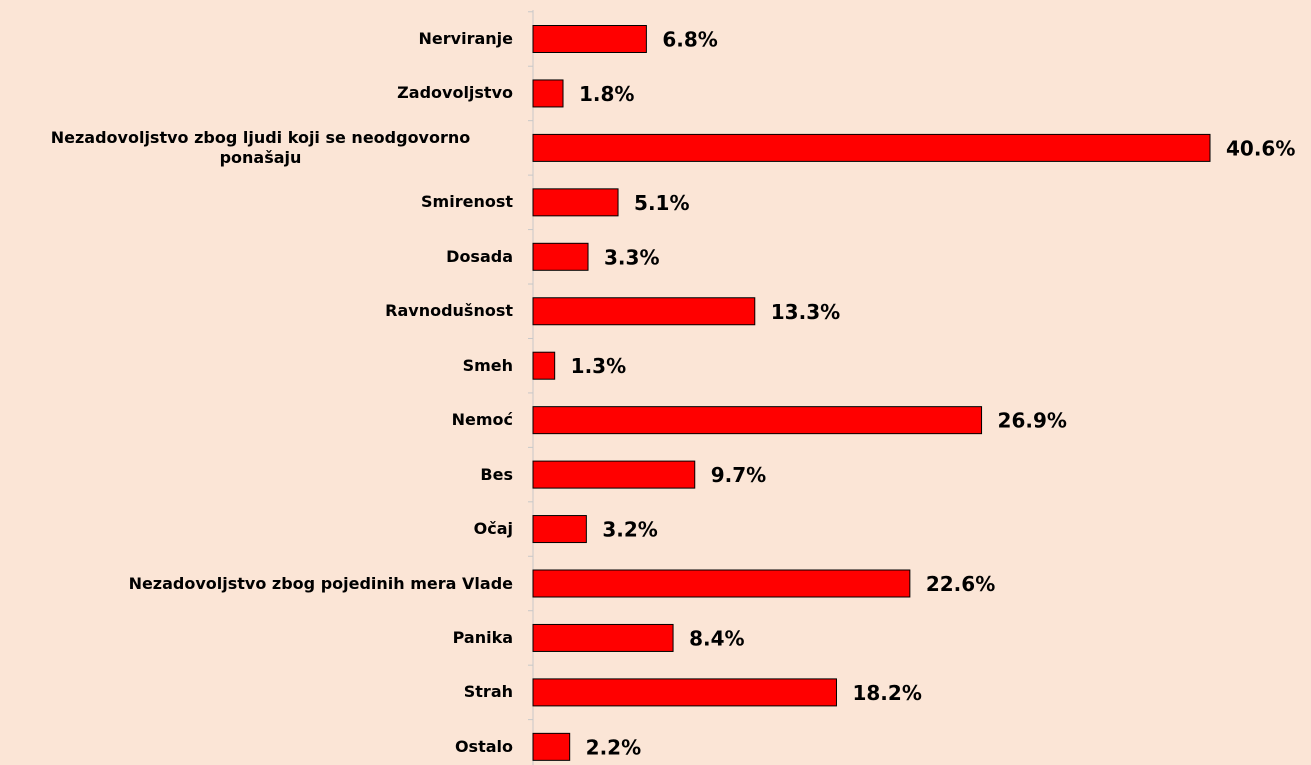 The width and height of the screenshot is (1311, 765). I want to click on value-label: 1.3%, so click(598, 366).